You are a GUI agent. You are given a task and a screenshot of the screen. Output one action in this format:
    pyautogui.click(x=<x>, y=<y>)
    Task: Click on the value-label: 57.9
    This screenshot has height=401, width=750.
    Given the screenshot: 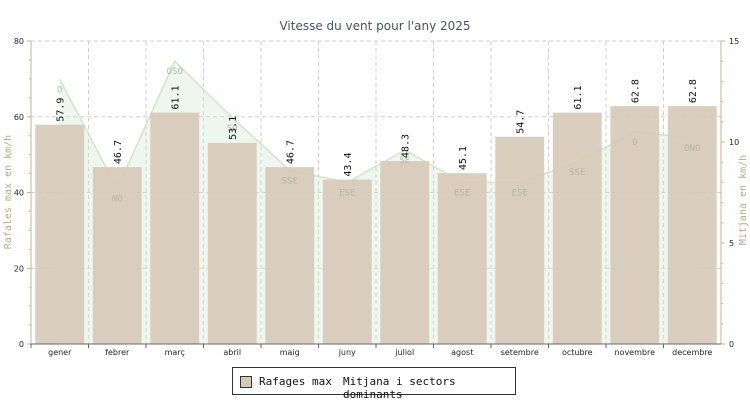 What is the action you would take?
    pyautogui.click(x=61, y=110)
    